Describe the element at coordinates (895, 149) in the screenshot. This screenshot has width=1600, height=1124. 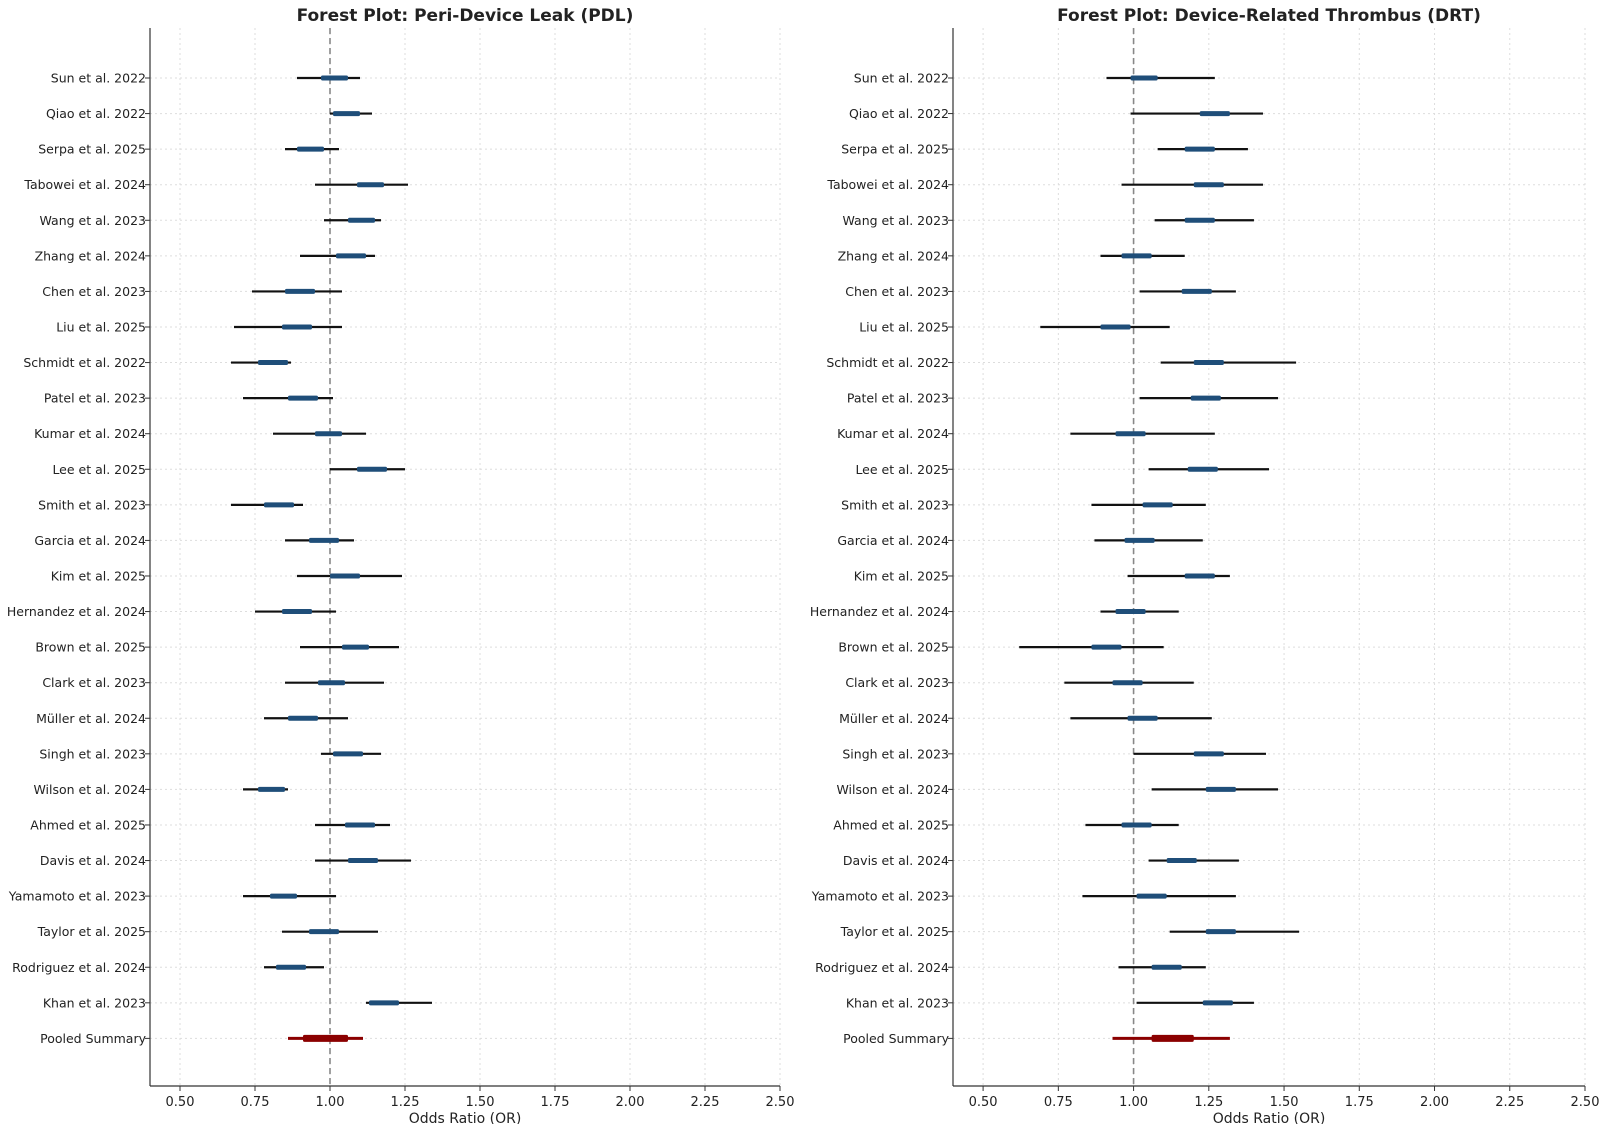
I see `study-label: Serpa et al. 2025` at that location.